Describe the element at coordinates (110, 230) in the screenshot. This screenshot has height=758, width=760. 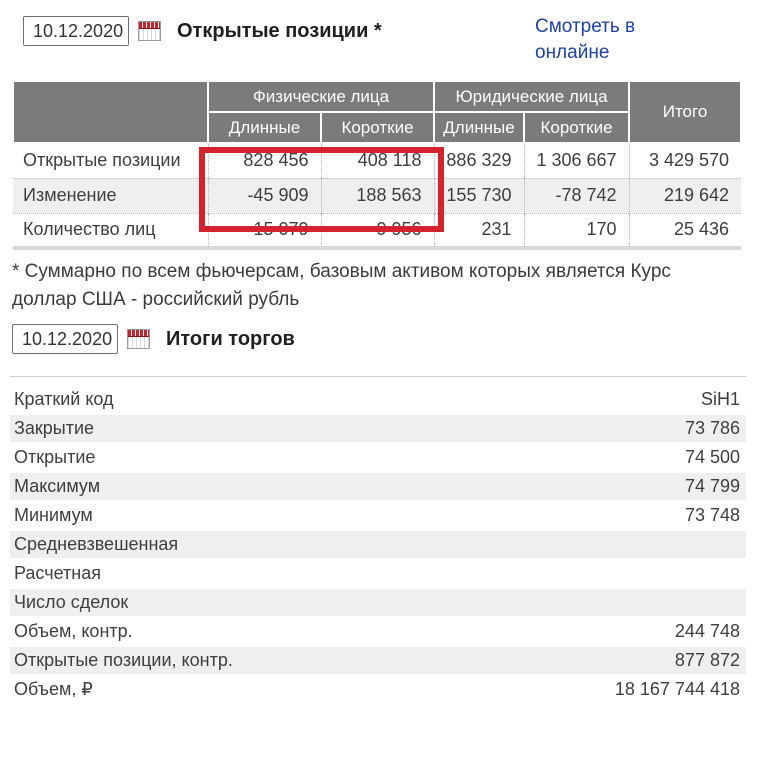
I see `row-label: Количество лиц` at that location.